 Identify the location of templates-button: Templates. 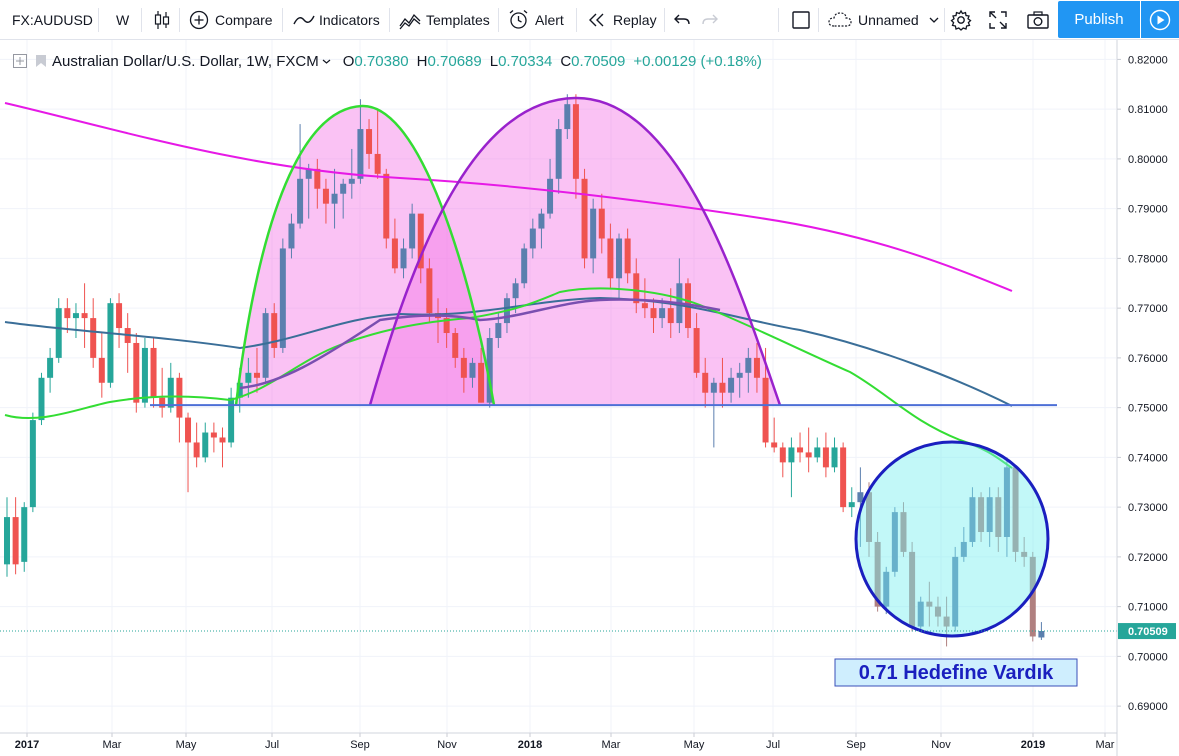
(444, 19).